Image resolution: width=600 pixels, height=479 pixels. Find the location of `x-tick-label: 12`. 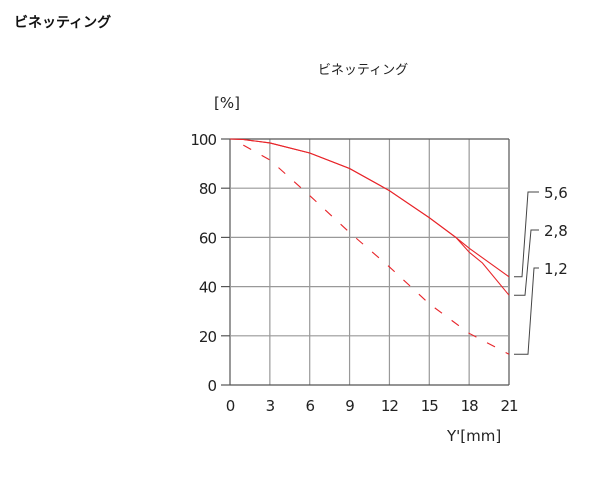

x-tick-label: 12 is located at coordinates (390, 406).